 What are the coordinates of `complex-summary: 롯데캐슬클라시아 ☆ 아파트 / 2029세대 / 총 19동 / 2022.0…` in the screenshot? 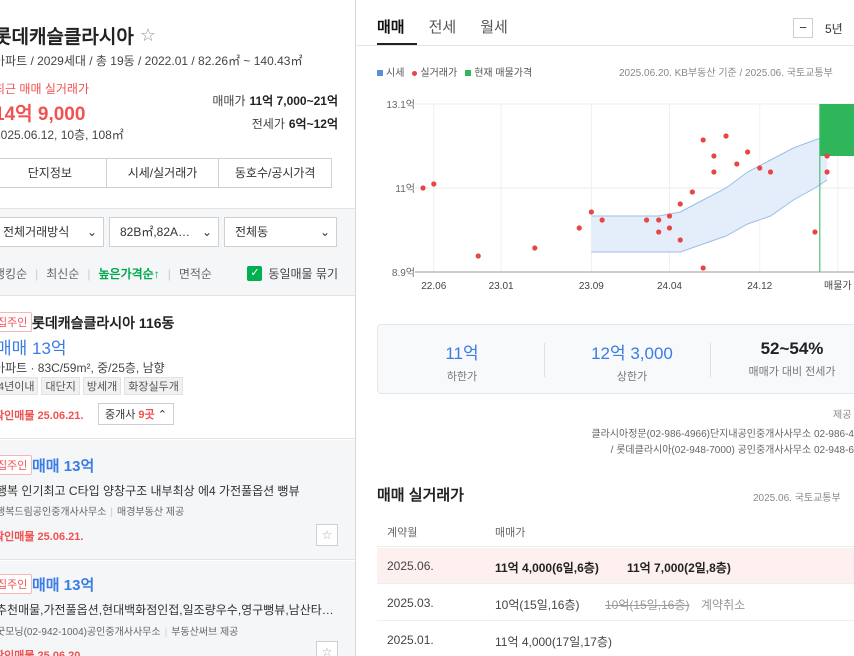 It's located at (177, 104).